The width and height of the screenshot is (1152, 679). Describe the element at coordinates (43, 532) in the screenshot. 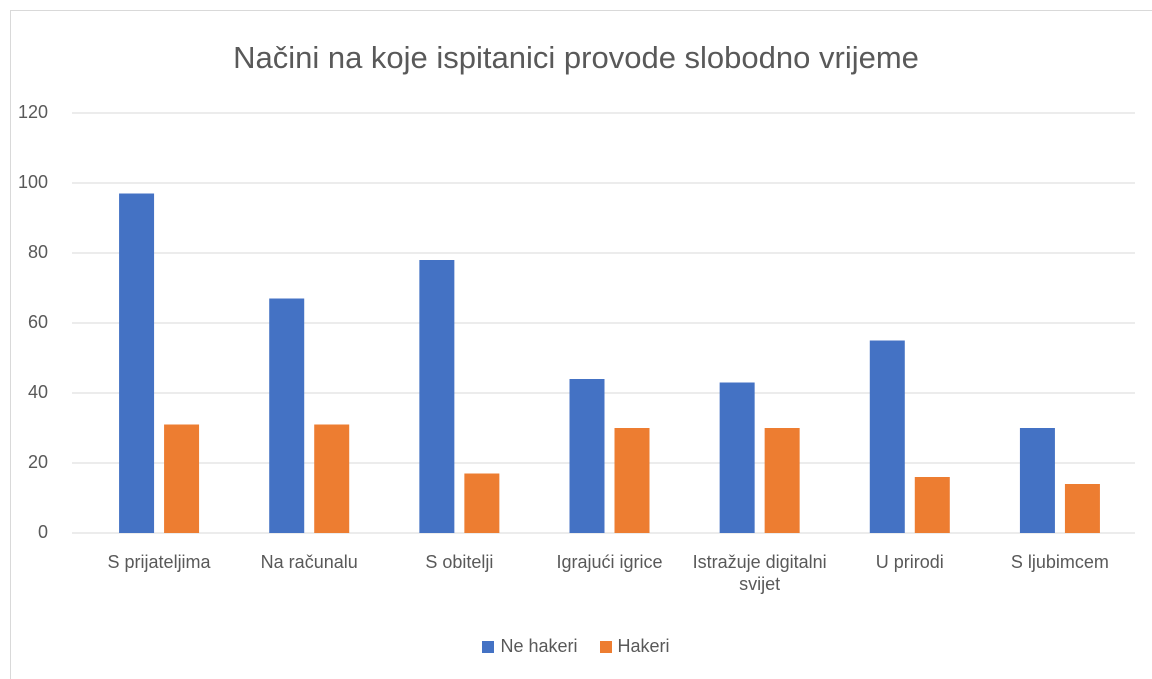

I see `y-tick-label: 0` at that location.